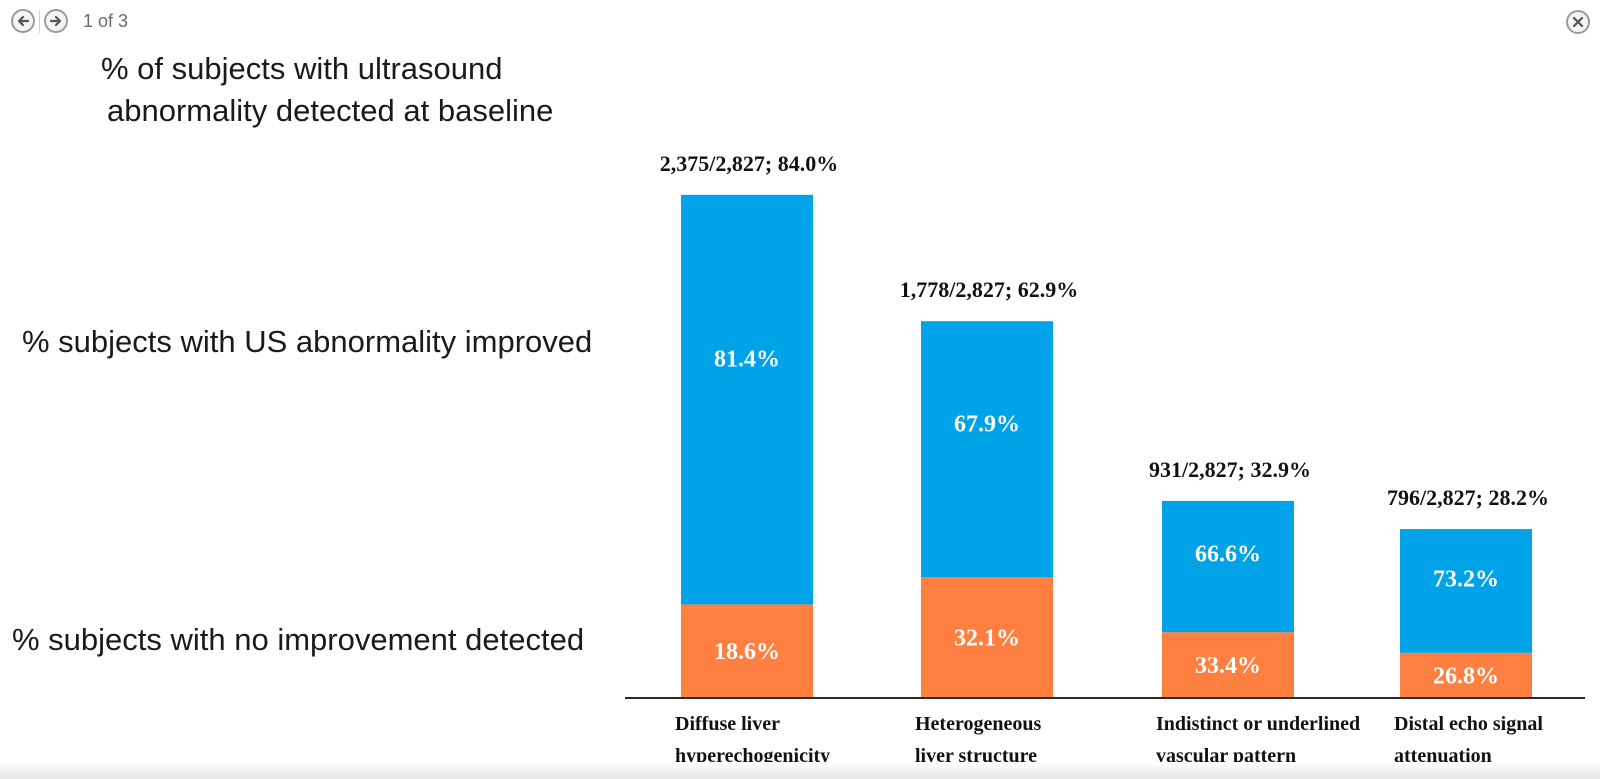 Image resolution: width=1600 pixels, height=779 pixels. Describe the element at coordinates (989, 289) in the screenshot. I see `bar-total-label: 1,778/2,827; 62.9%` at that location.